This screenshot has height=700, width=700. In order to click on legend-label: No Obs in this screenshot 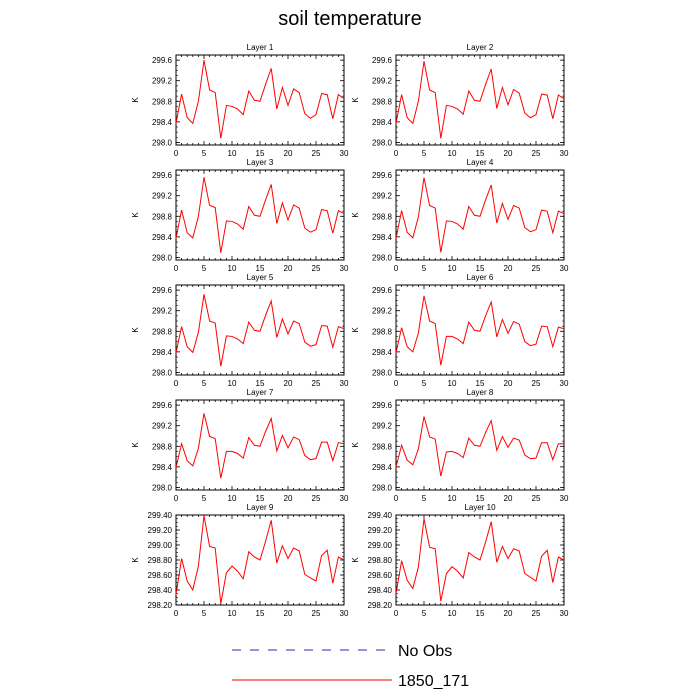, I will do `click(425, 651)`.